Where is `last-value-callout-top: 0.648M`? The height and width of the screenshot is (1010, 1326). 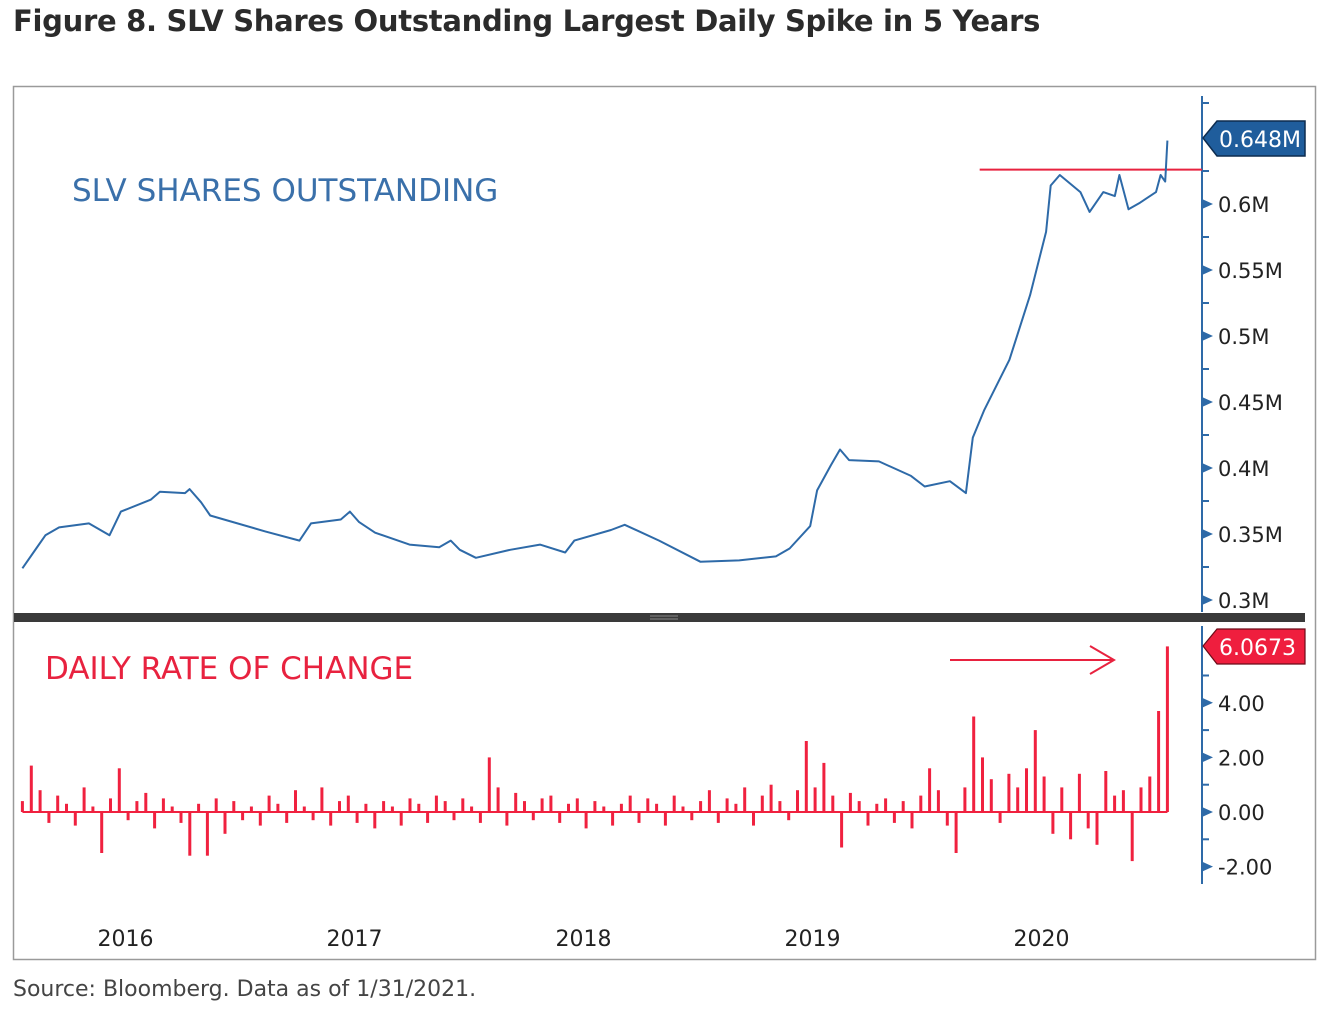 last-value-callout-top: 0.648M is located at coordinates (1254, 138).